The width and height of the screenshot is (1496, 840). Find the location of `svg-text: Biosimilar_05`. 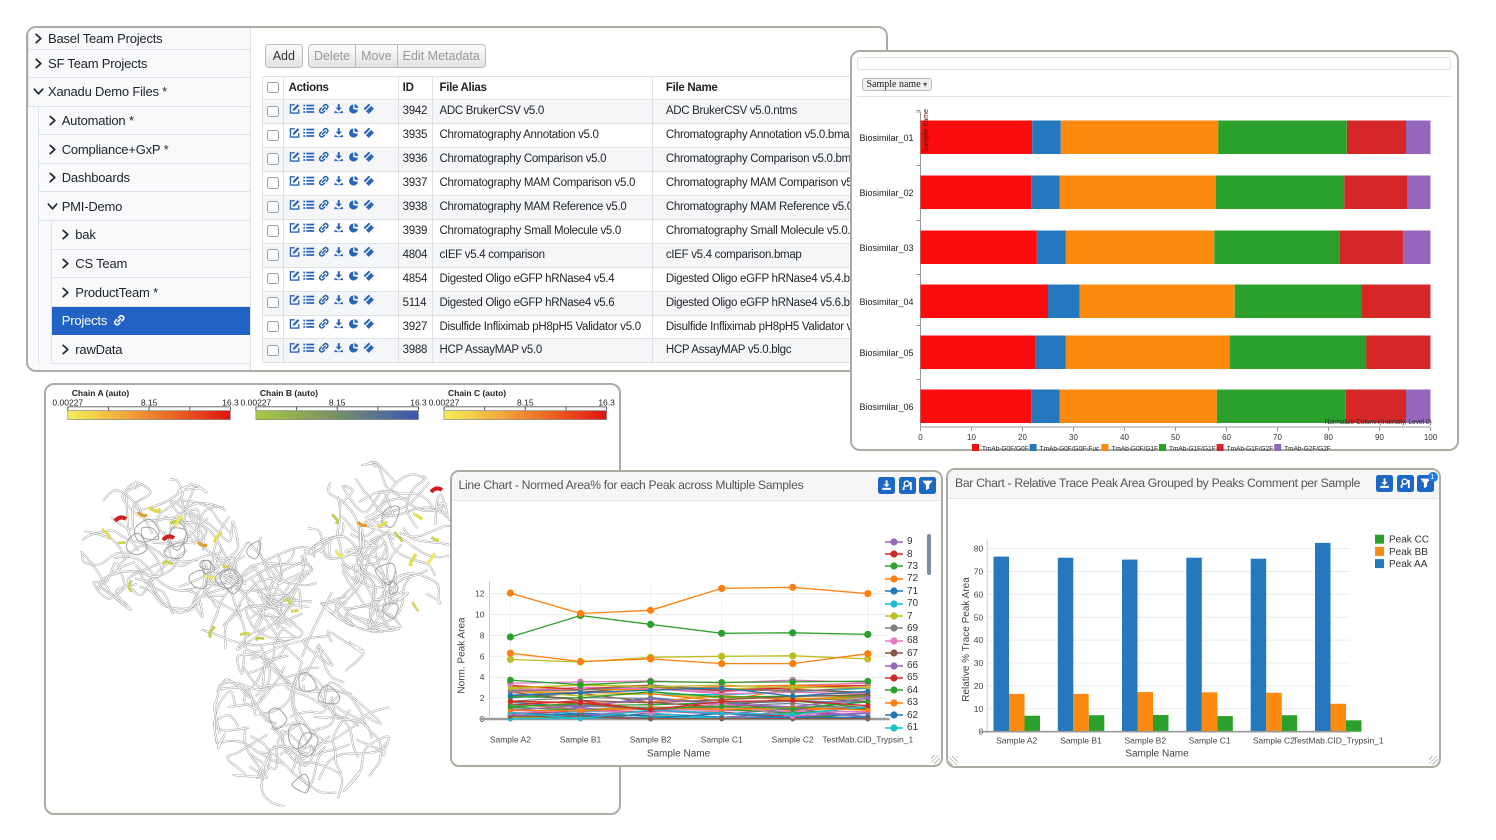

svg-text: Biosimilar_05 is located at coordinates (886, 353).